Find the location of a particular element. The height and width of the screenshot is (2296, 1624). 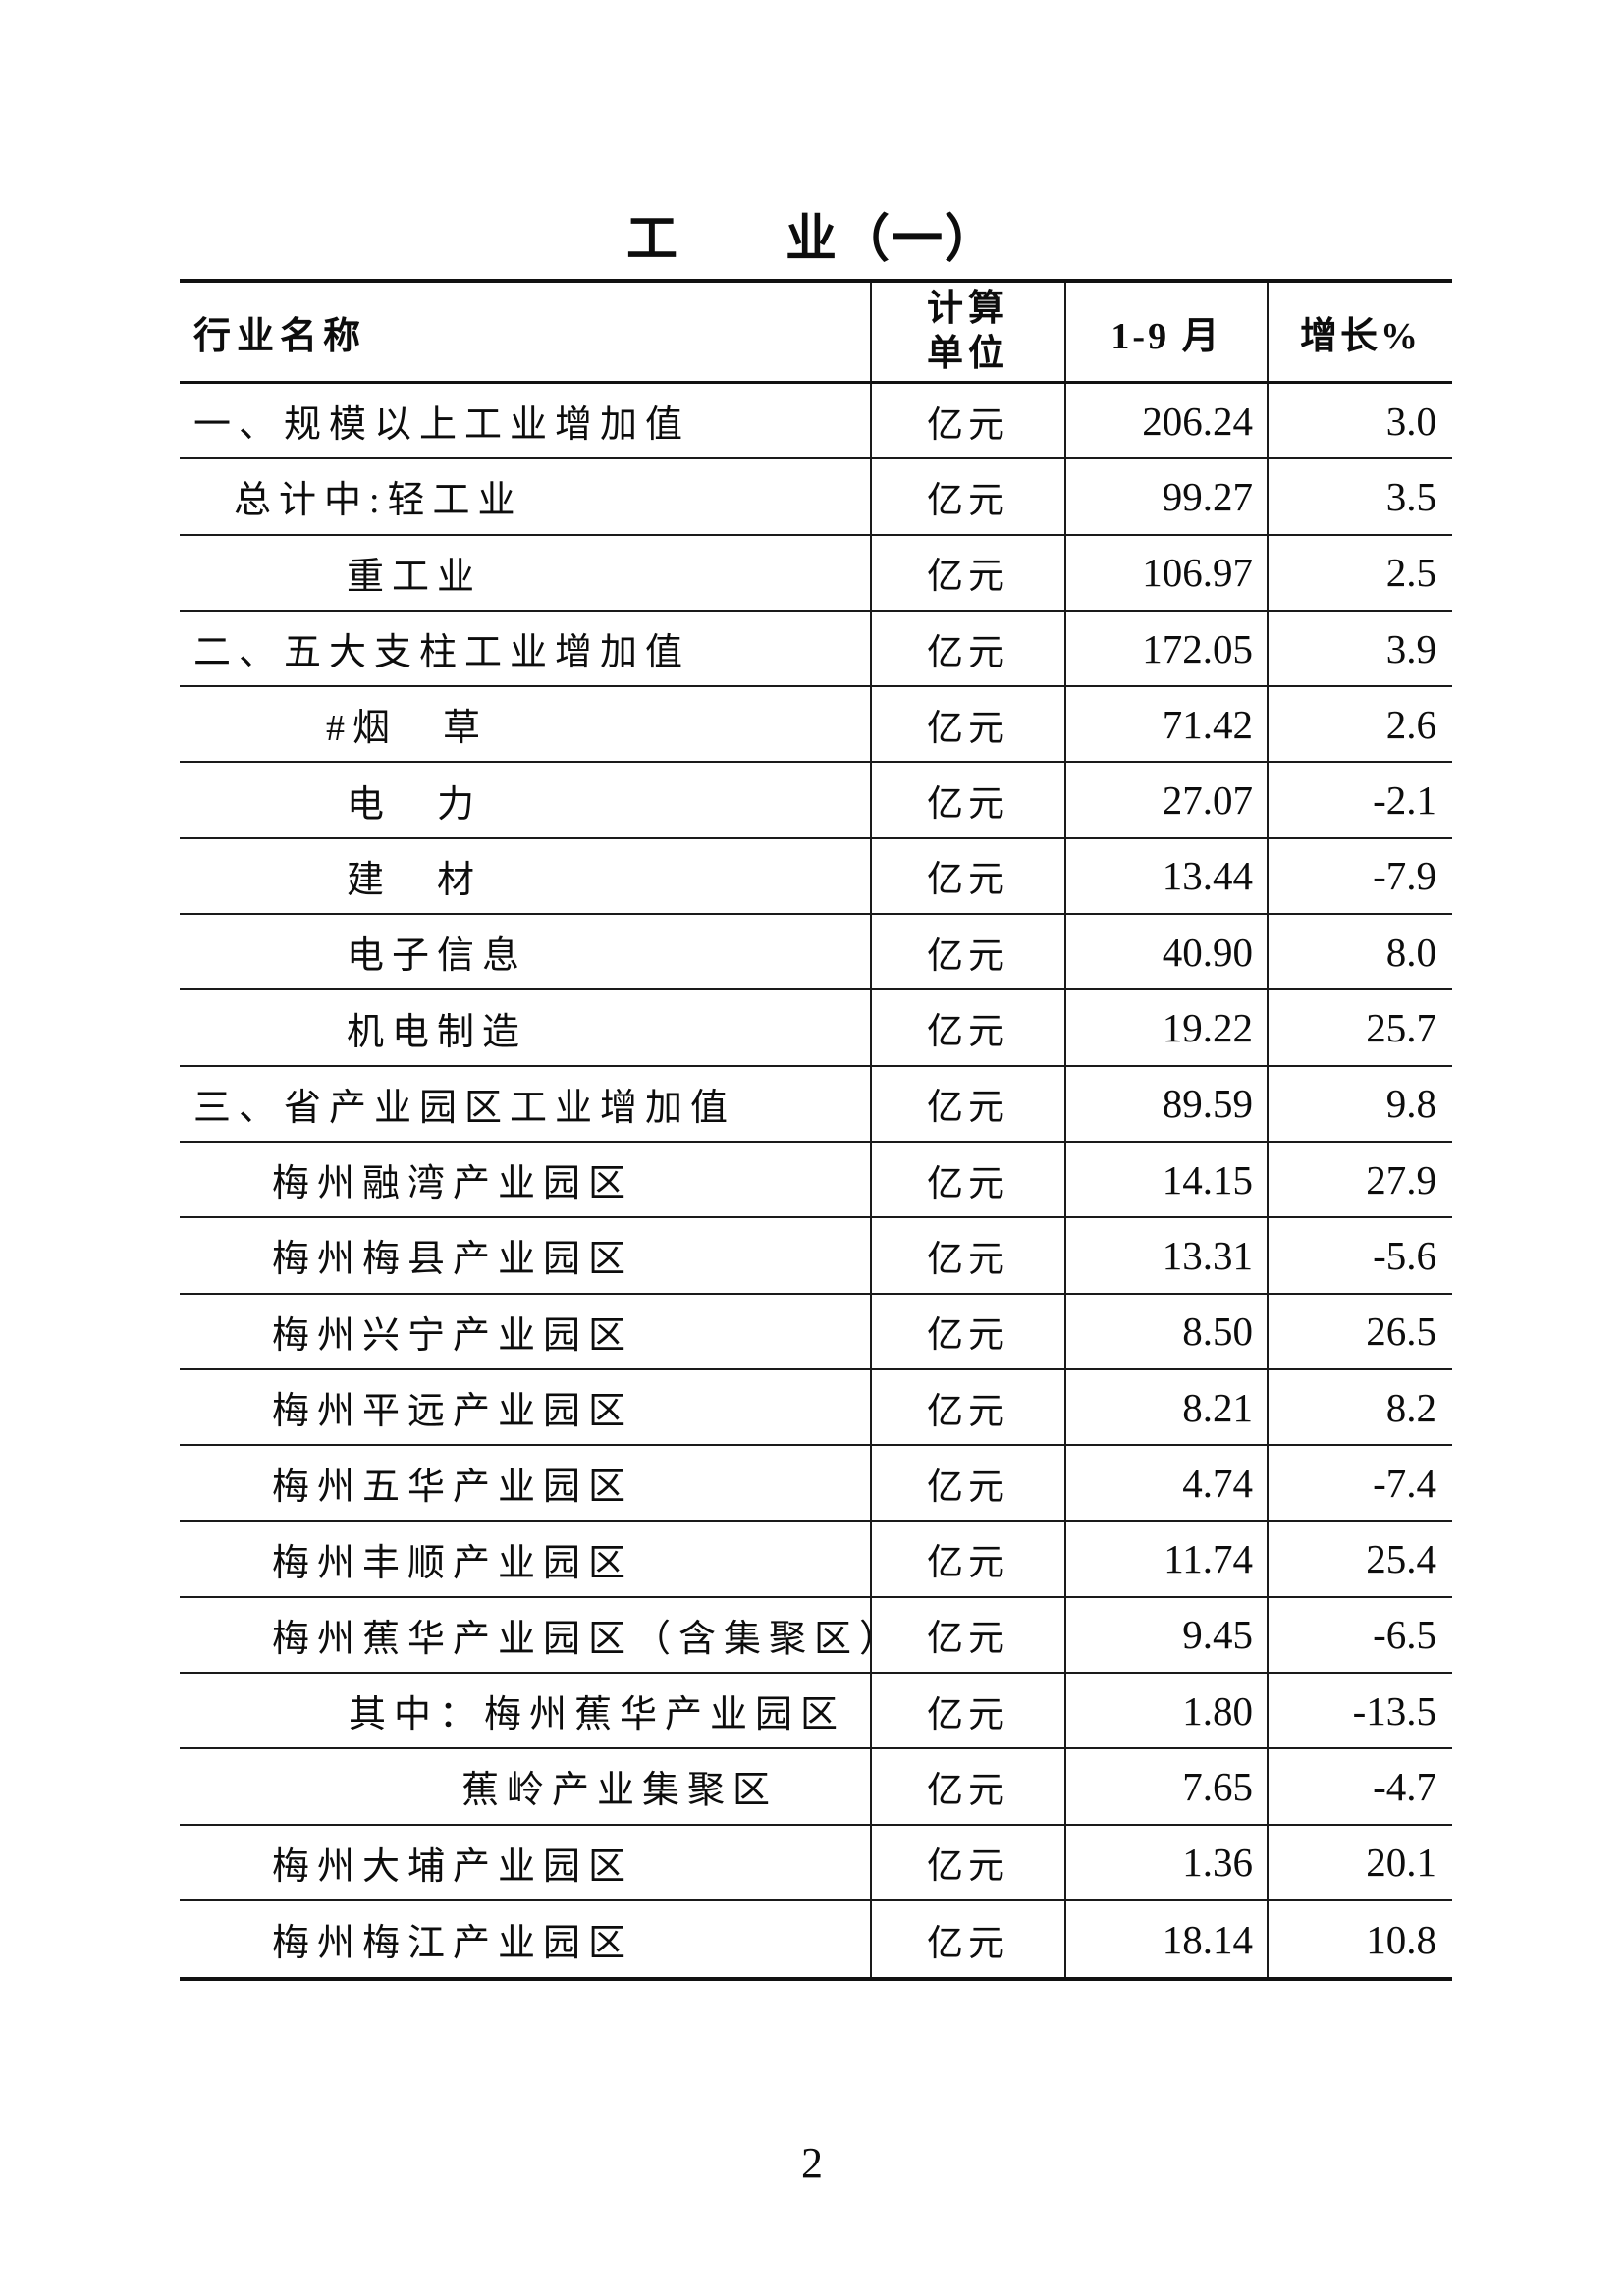

growth-cell: 2.5 is located at coordinates (1360, 573).